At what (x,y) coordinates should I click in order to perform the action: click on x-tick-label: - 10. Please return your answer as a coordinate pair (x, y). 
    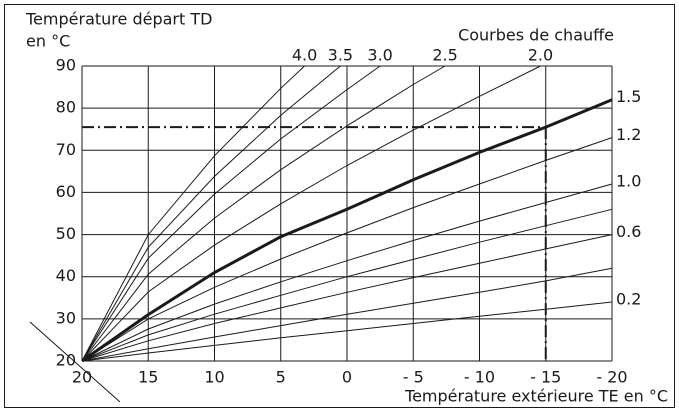
    Looking at the image, I should click on (479, 377).